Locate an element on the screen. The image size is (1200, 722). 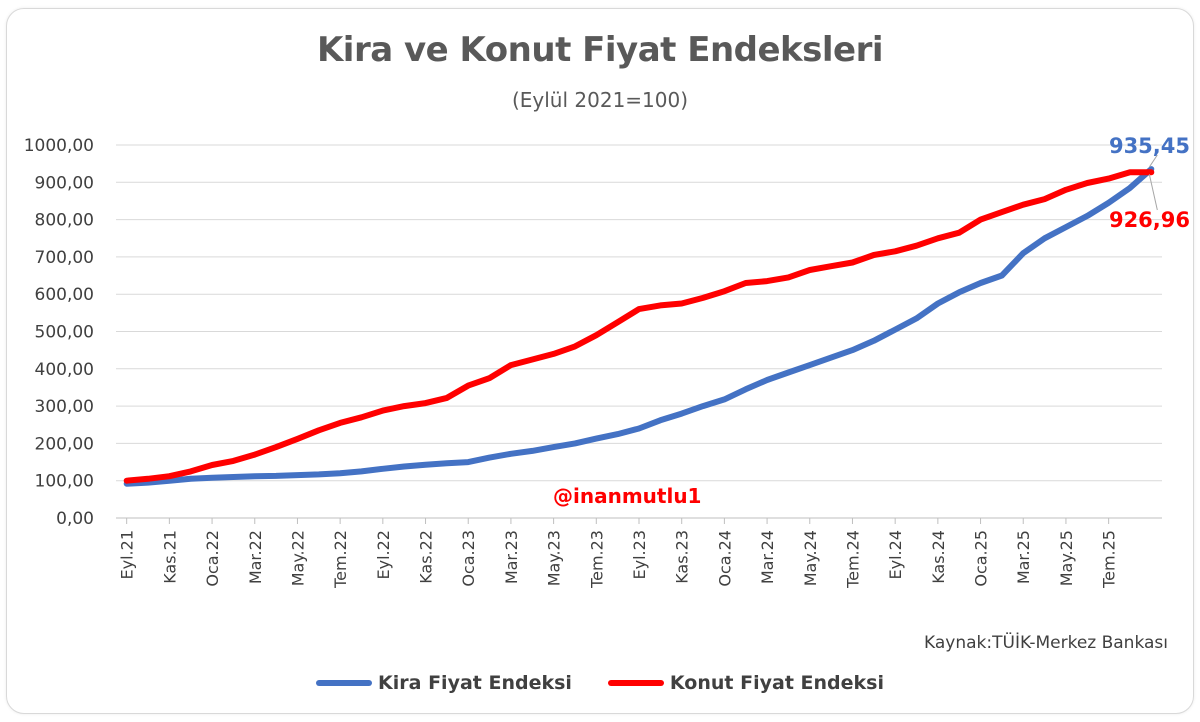
x-tick-label: May.22 is located at coordinates (297, 558).